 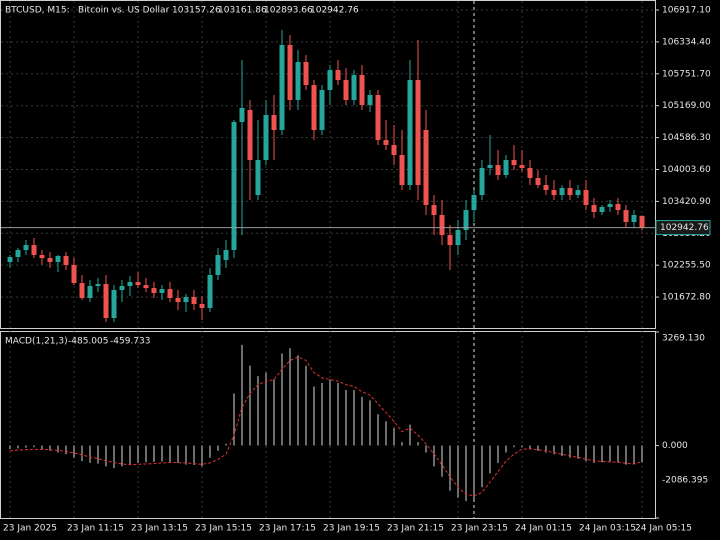 What do you see at coordinates (686, 170) in the screenshot?
I see `y-tick-label: 104003.60` at bounding box center [686, 170].